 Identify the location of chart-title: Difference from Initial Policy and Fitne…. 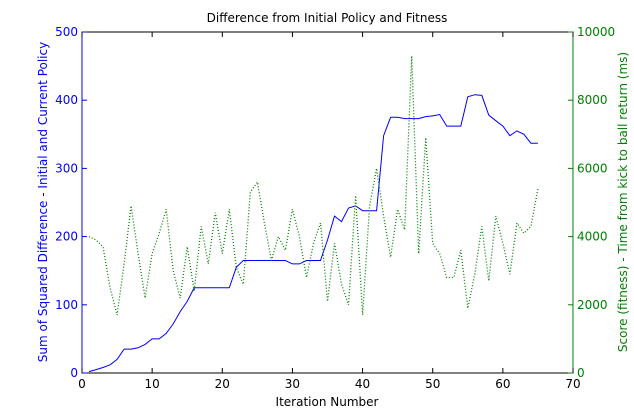
(327, 18).